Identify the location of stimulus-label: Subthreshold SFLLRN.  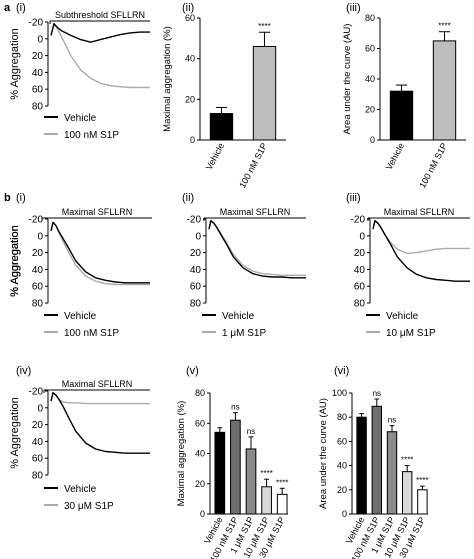
(100, 15).